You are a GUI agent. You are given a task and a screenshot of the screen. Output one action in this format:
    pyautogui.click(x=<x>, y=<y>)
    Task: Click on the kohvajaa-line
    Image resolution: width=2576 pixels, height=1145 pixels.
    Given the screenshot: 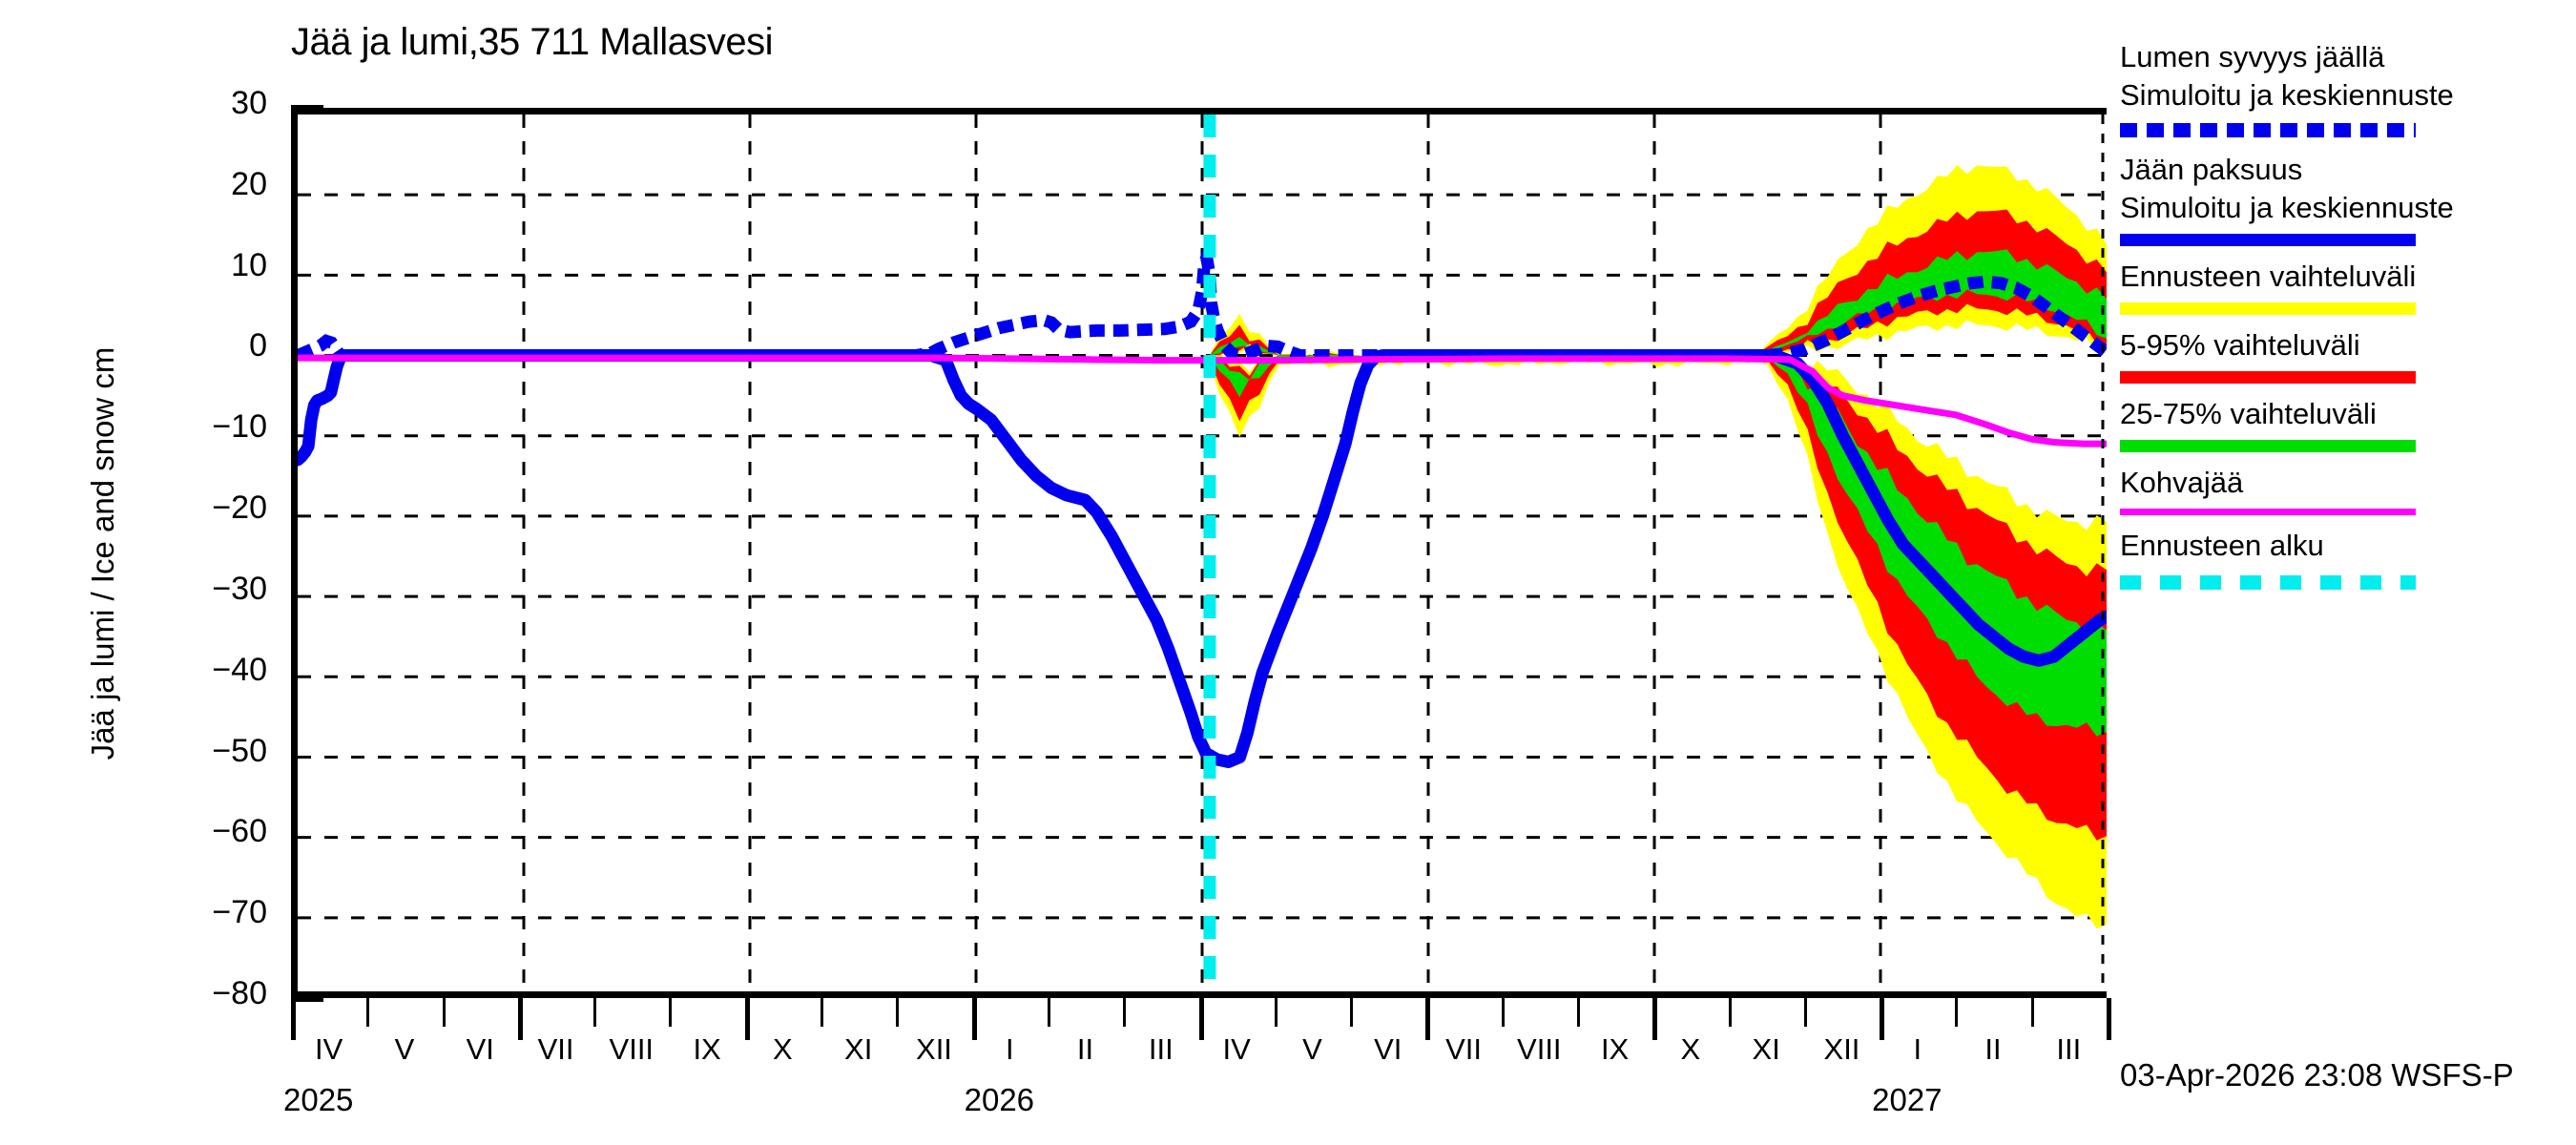 What is the action you would take?
    pyautogui.click(x=1202, y=401)
    